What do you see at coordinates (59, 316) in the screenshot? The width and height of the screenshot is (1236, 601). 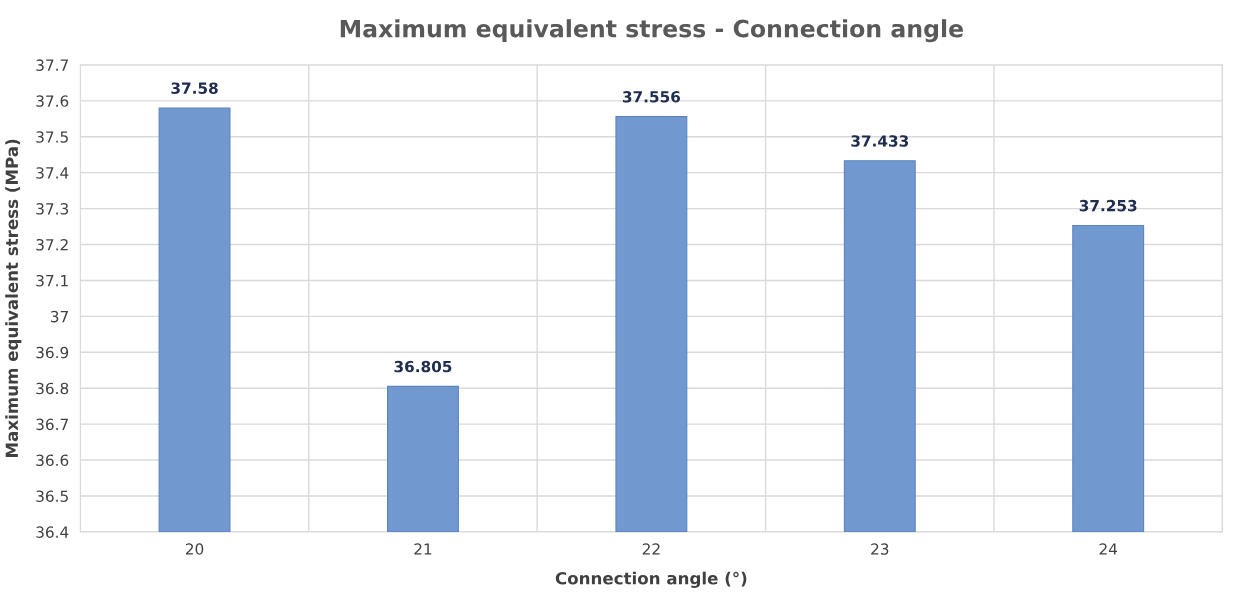 I see `y-tick-label: 37` at bounding box center [59, 316].